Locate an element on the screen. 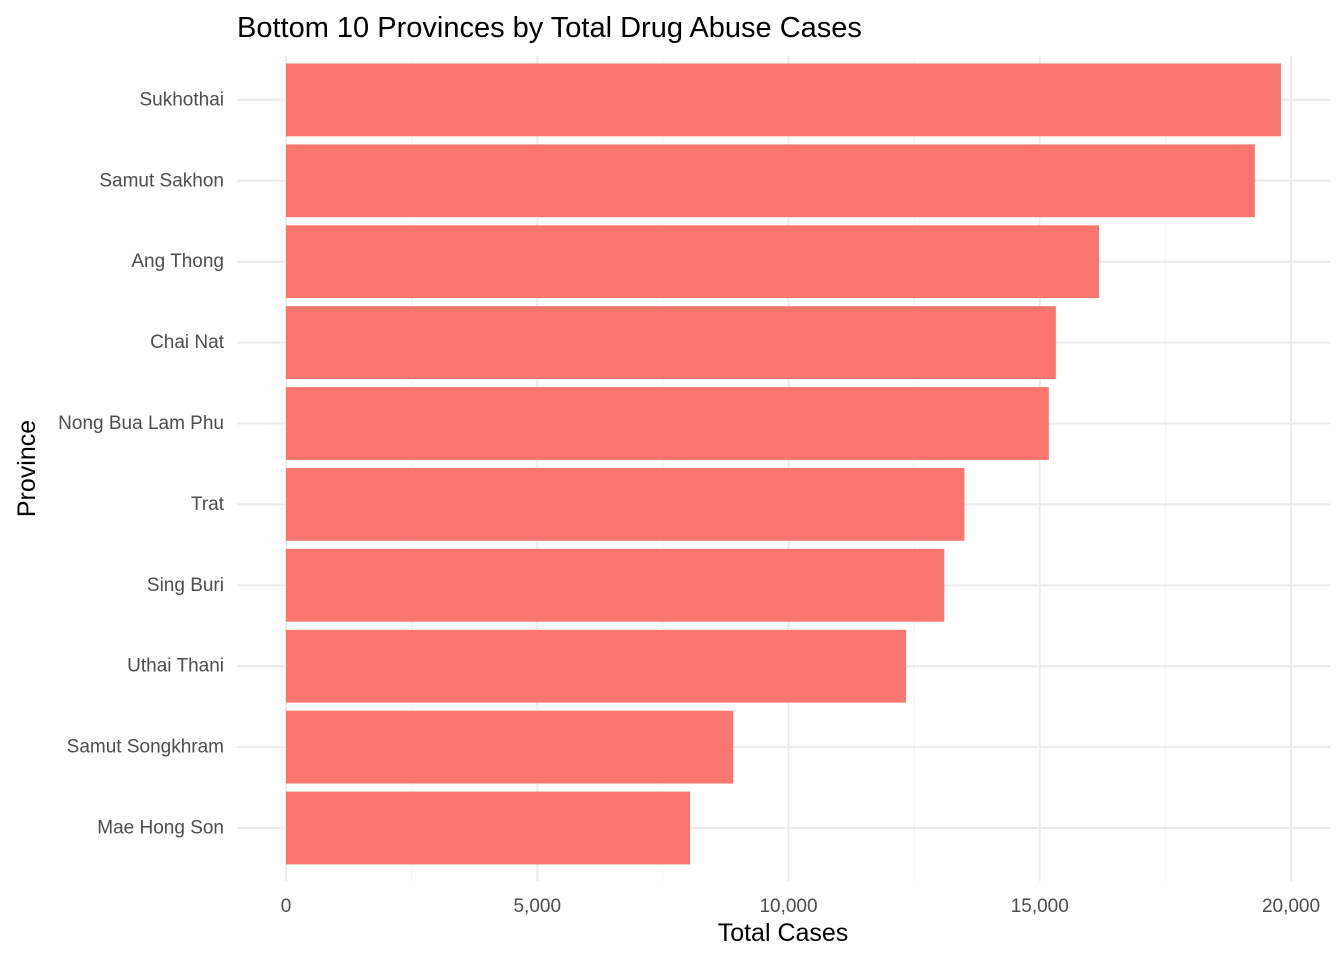 Image resolution: width=1344 pixels, height=965 pixels. x-tick-label: 5,000 is located at coordinates (537, 906).